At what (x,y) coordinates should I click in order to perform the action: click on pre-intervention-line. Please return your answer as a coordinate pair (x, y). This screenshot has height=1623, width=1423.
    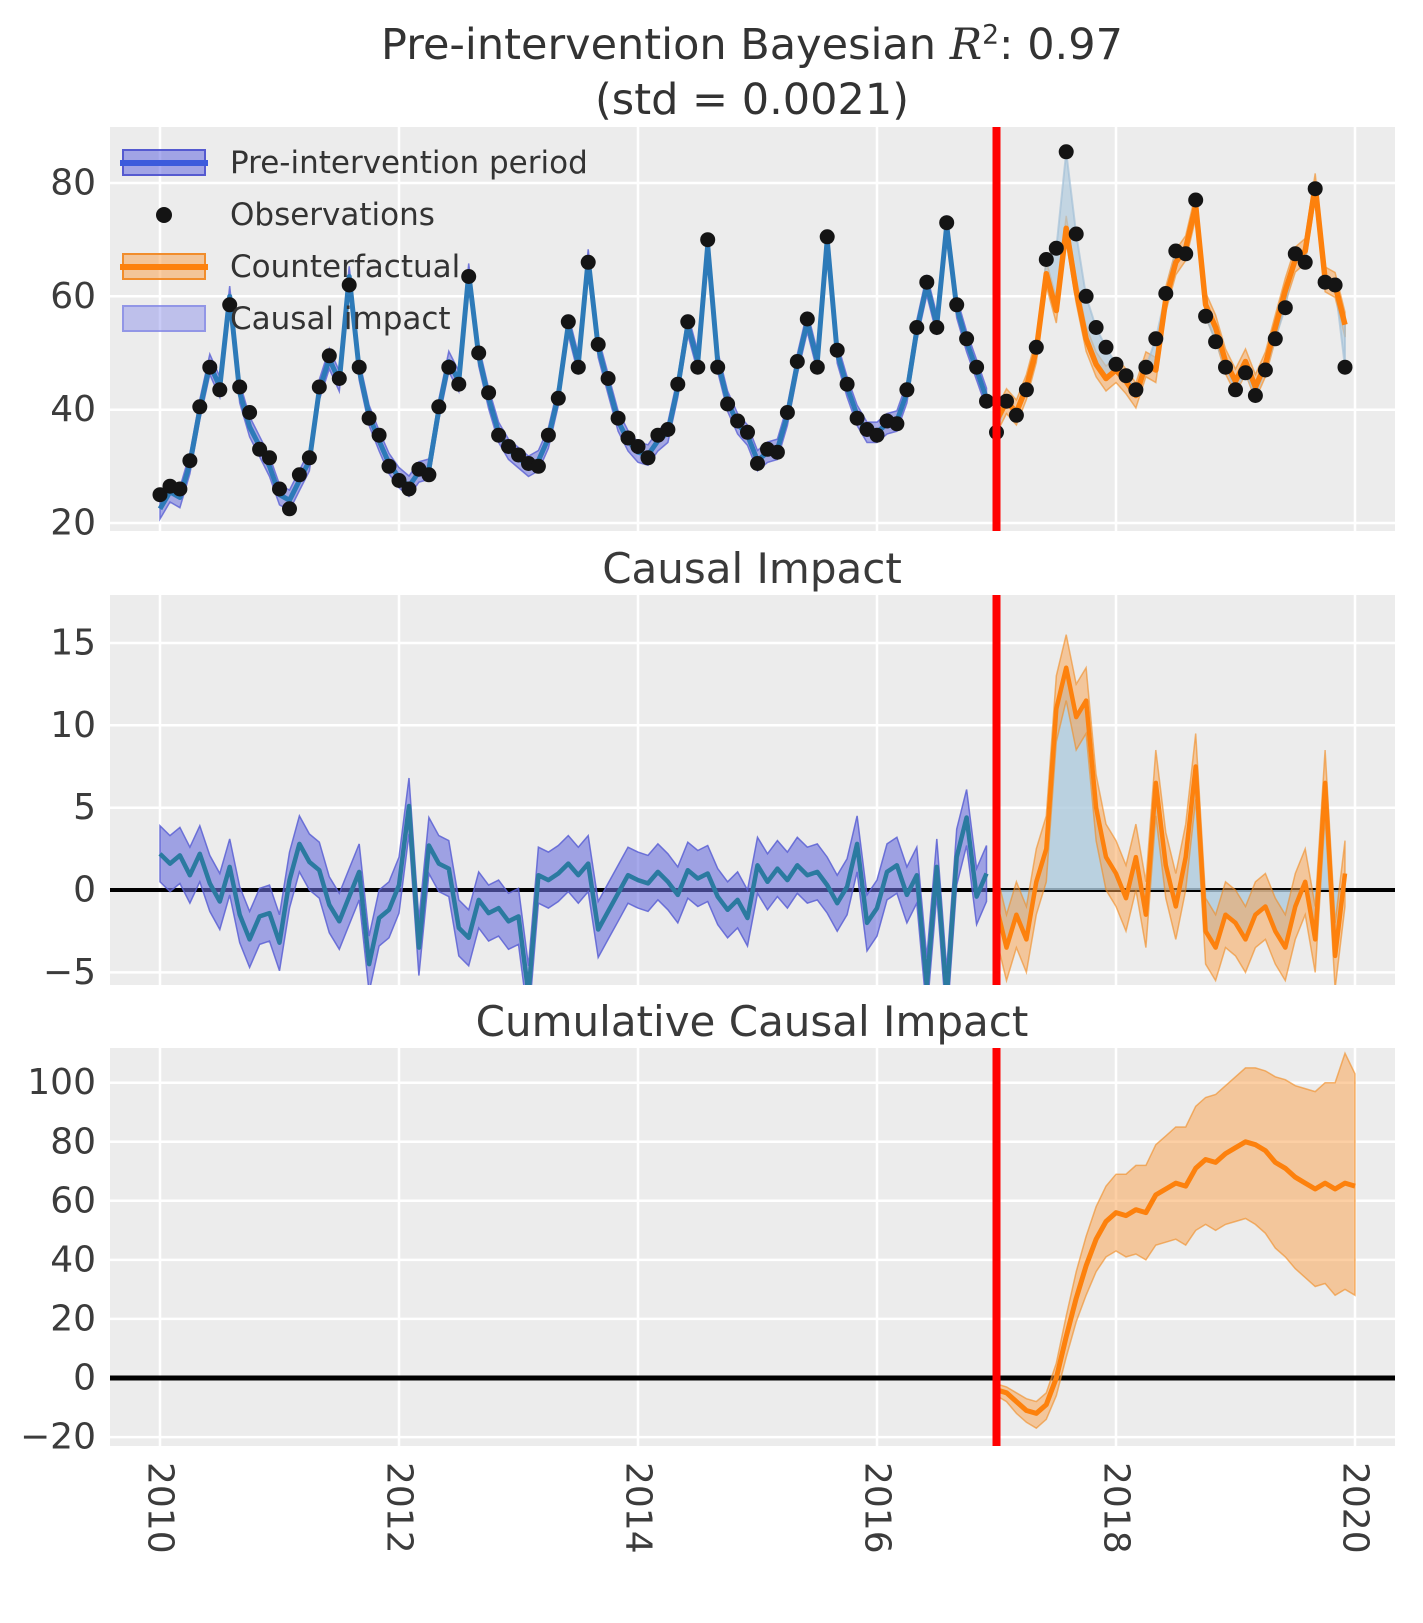
    Looking at the image, I should click on (573, 367).